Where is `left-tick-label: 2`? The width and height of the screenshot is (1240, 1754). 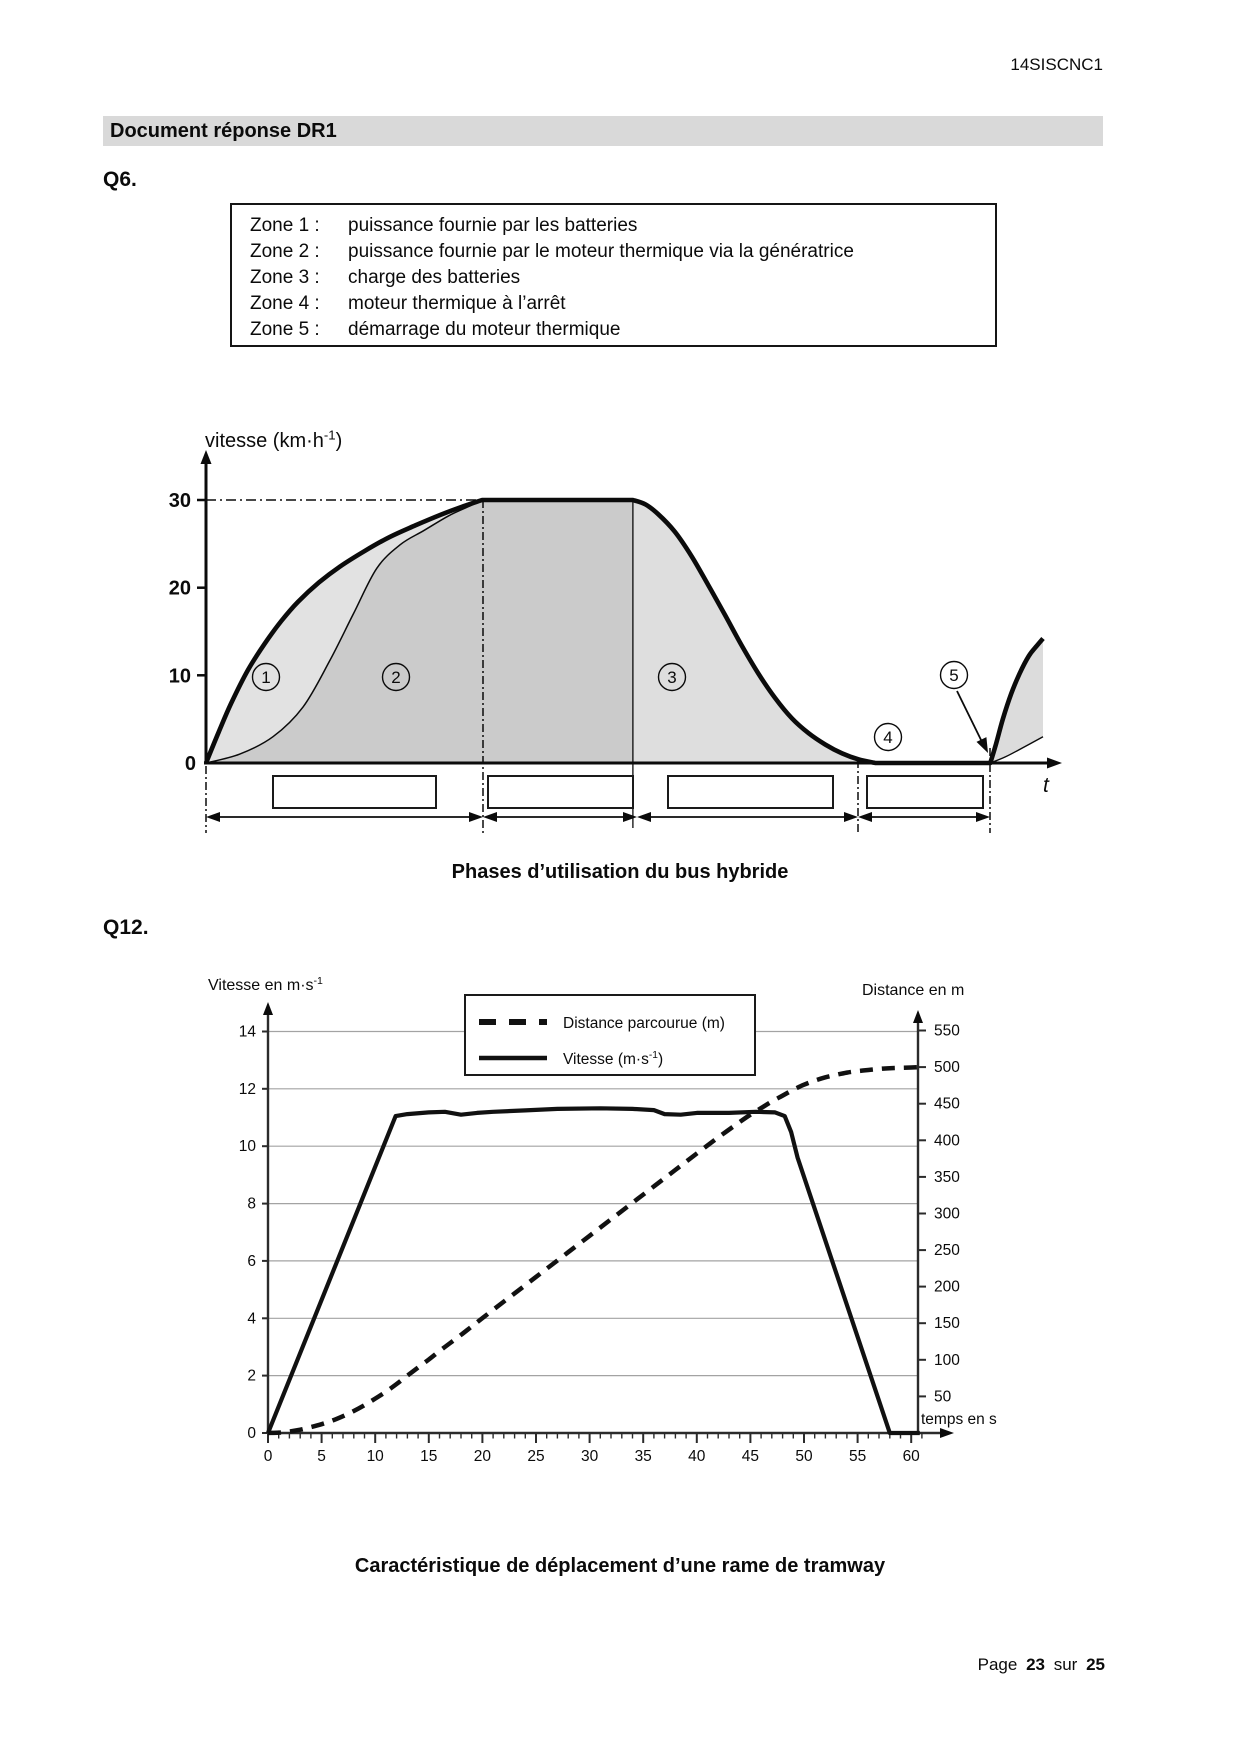
left-tick-label: 2 is located at coordinates (251, 1376).